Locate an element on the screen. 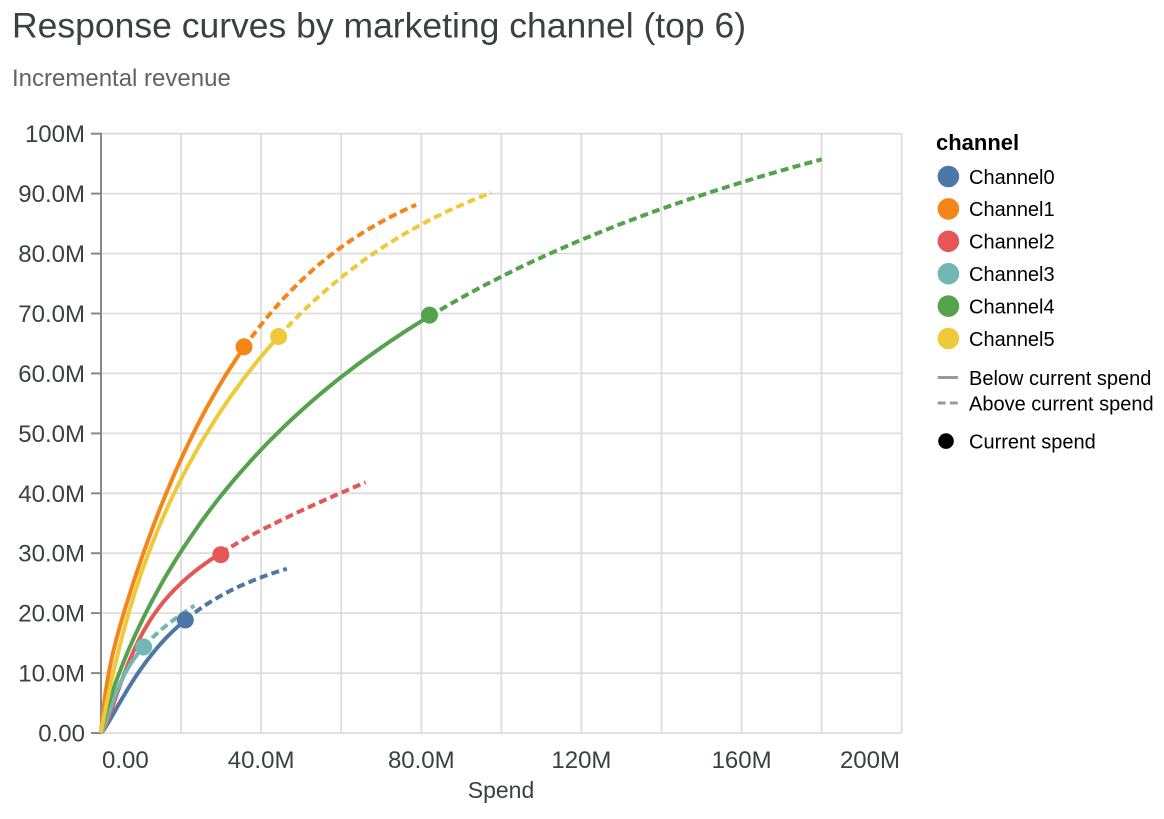 Image resolution: width=1164 pixels, height=819 pixels. svg-text: Channel2 is located at coordinates (1012, 243).